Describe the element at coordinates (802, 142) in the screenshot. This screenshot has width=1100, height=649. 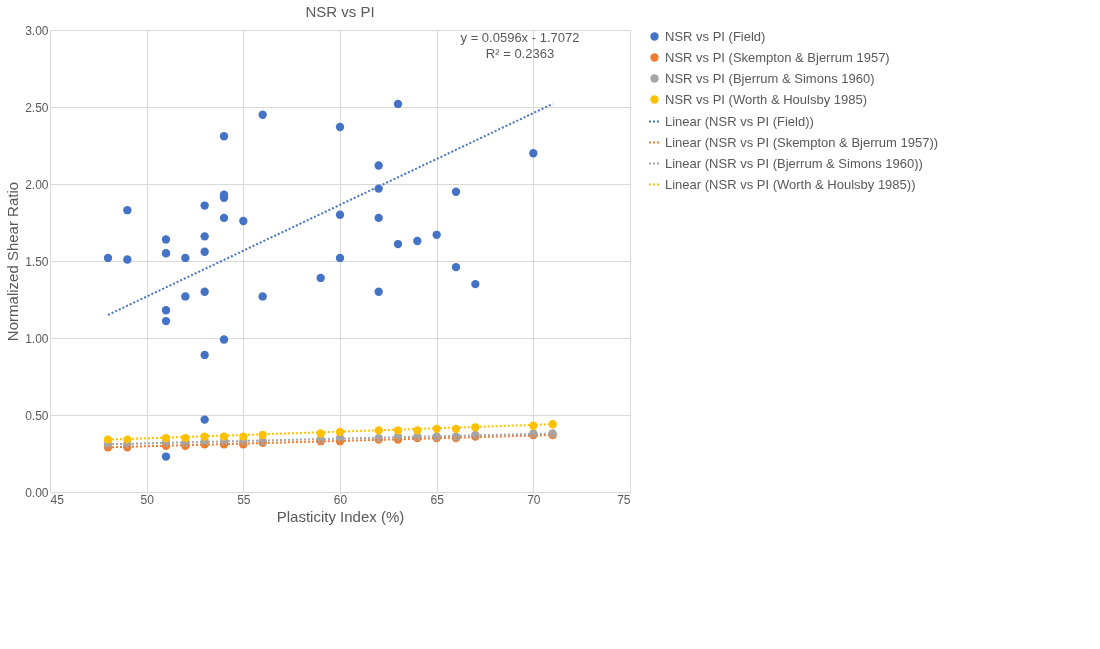
I see `legend-label: Linear (NSR vs PI (Skempton & Bjerrum 1957))` at that location.